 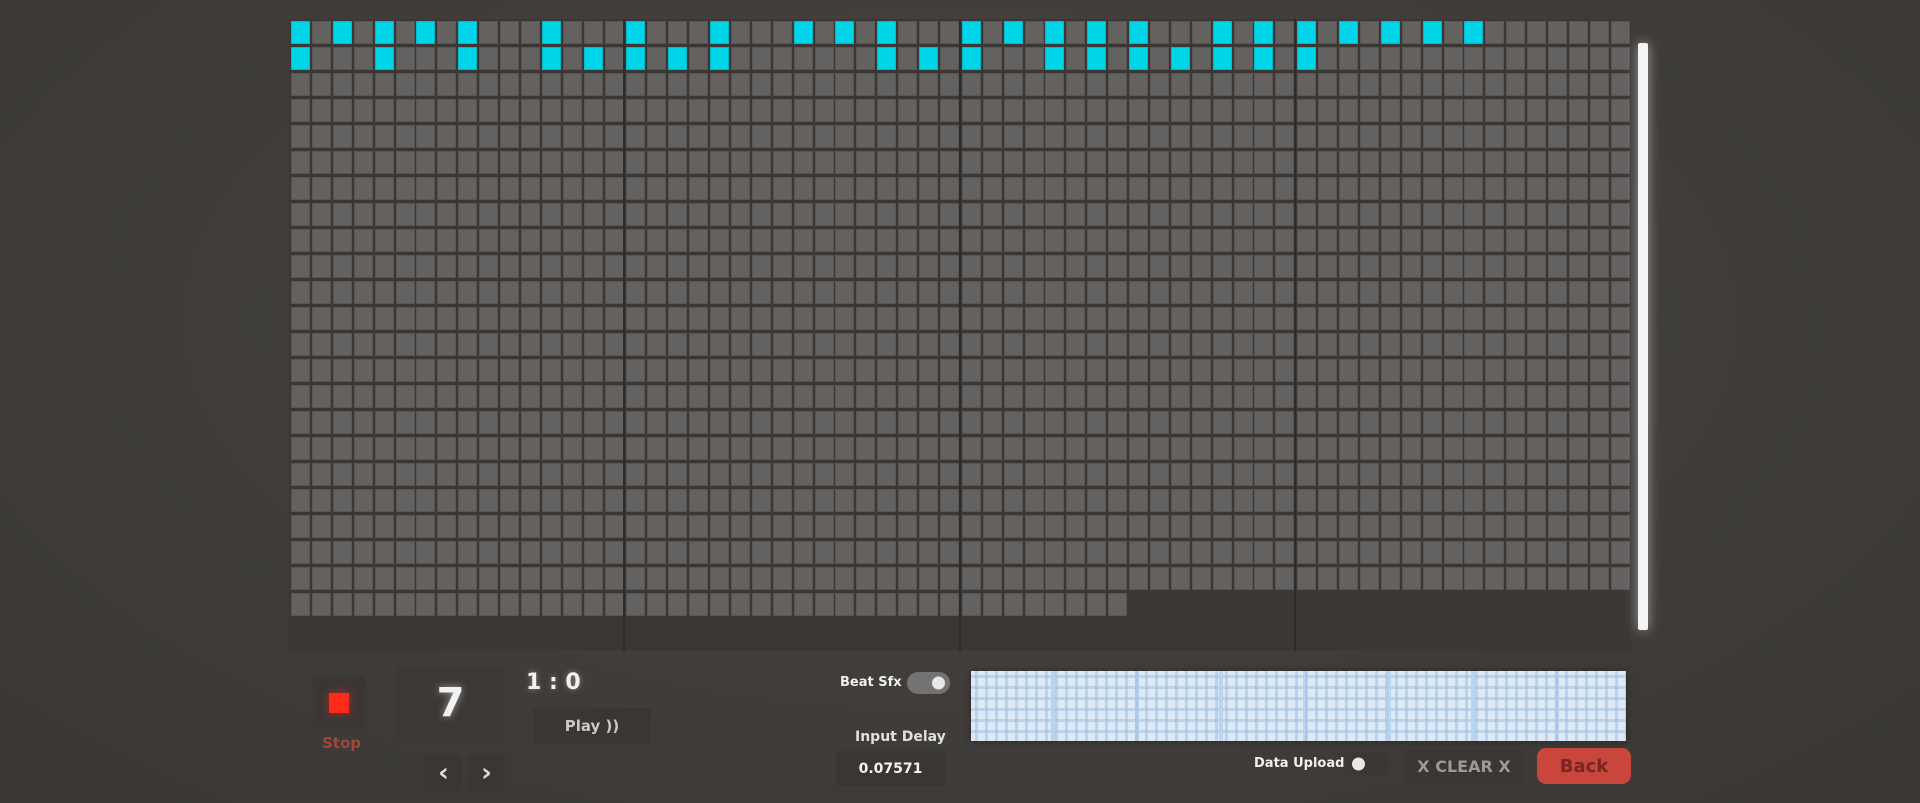 What do you see at coordinates (592, 726) in the screenshot?
I see `play-button: Play ))` at bounding box center [592, 726].